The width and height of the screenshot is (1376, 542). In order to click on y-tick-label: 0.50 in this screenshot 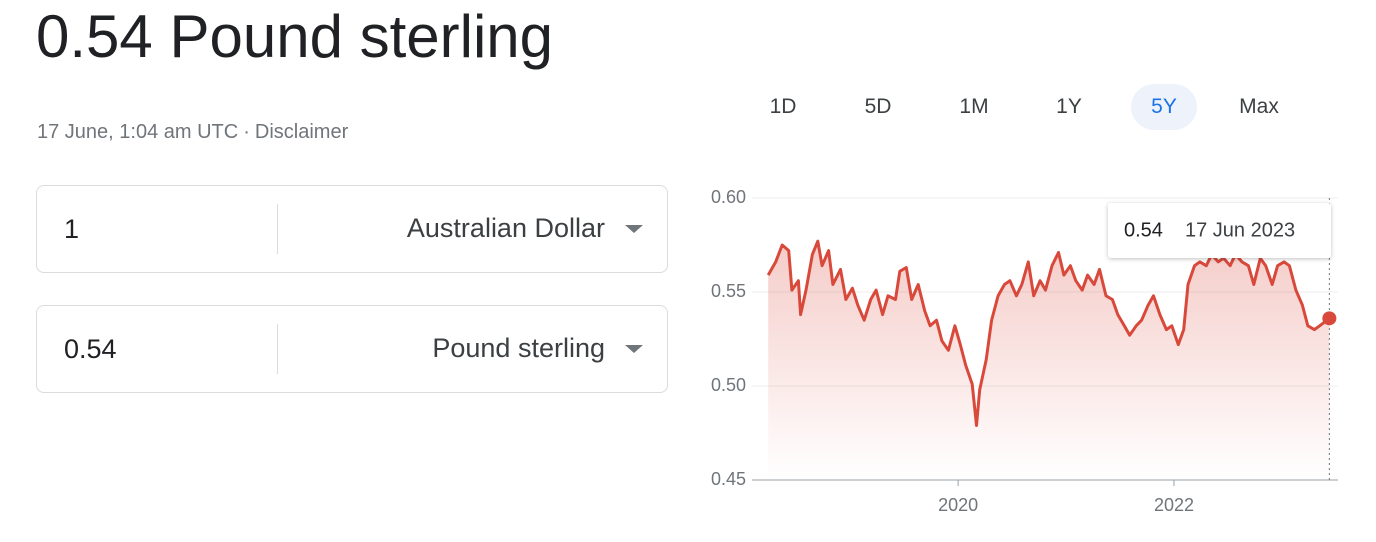, I will do `click(728, 385)`.